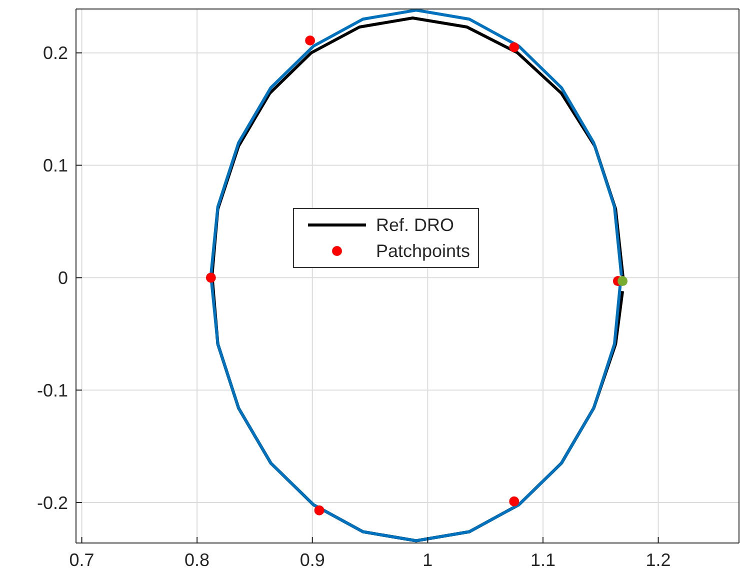 Image resolution: width=740 pixels, height=586 pixels. Describe the element at coordinates (81, 560) in the screenshot. I see `x-tick-label: 0.7` at that location.